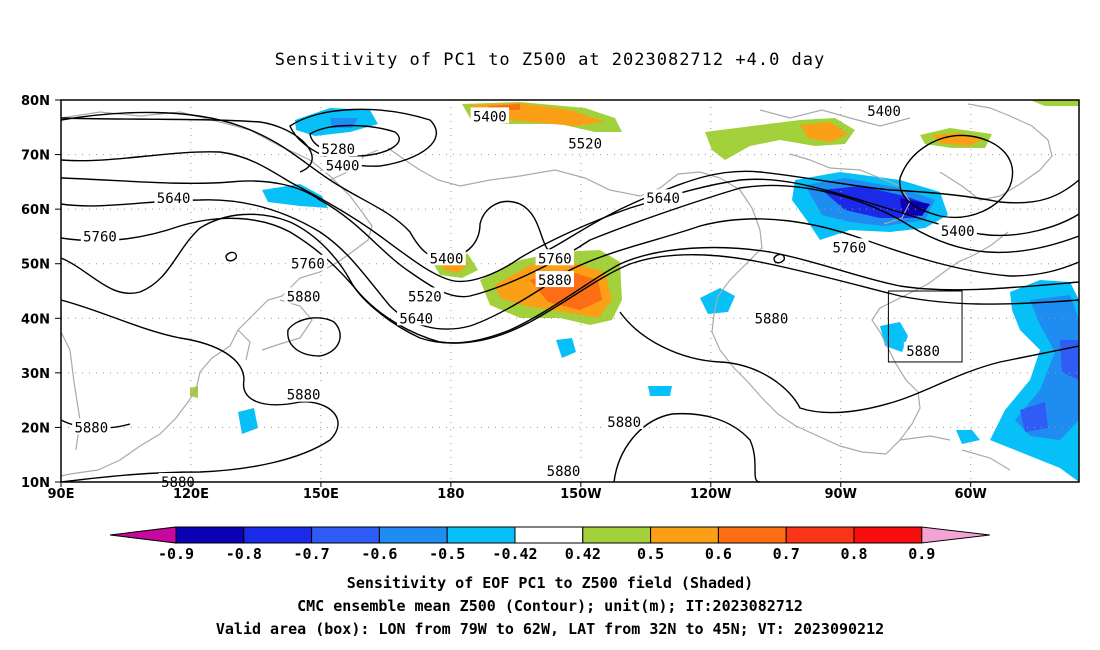  Describe the element at coordinates (176, 554) in the screenshot. I see `colorbar-label: -0.9` at that location.